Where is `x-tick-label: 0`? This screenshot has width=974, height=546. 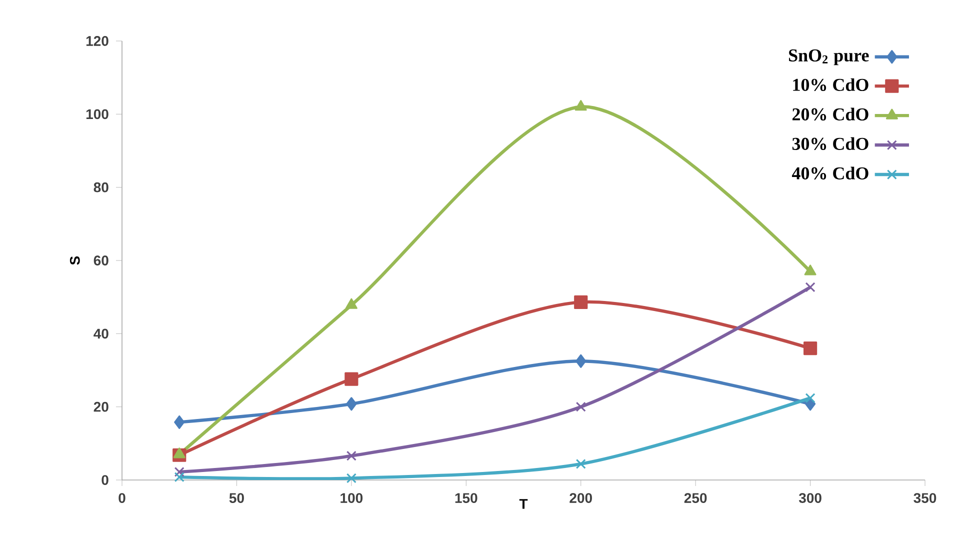
x-tick-label: 0 is located at coordinates (122, 498).